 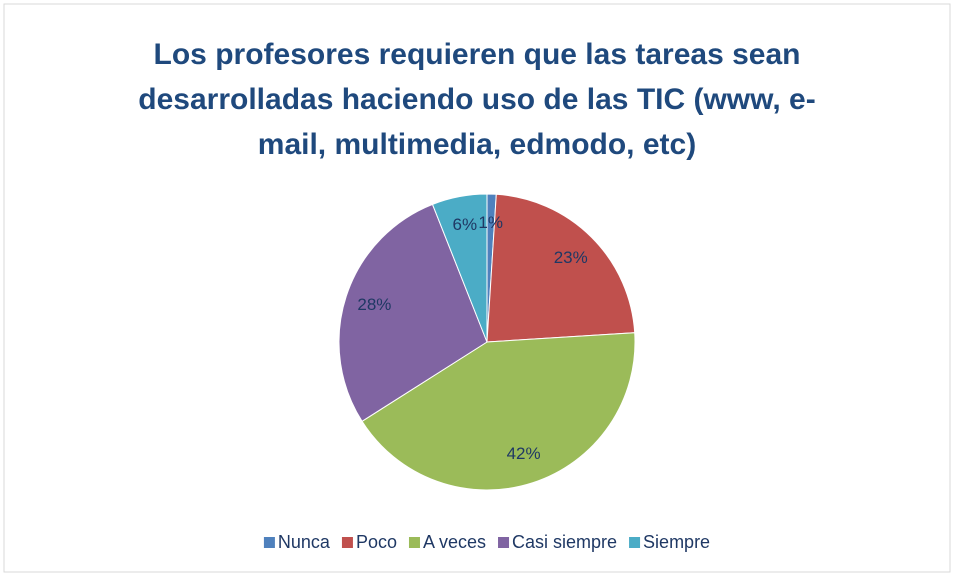 I want to click on data-label: 23%, so click(x=571, y=257).